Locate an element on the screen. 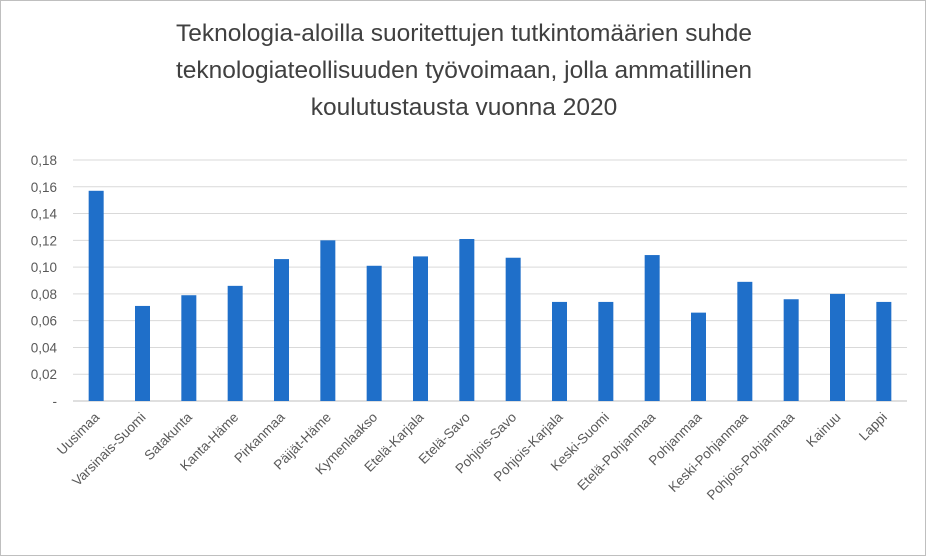  y-tick-label: 0,14 is located at coordinates (44, 214).